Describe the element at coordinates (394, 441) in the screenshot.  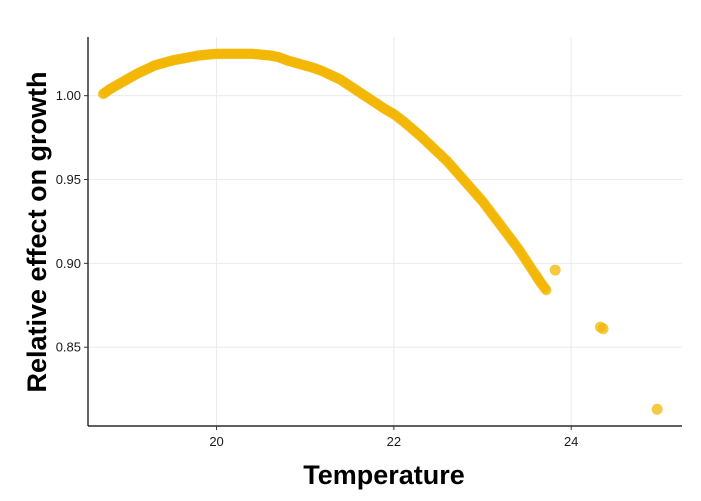
I see `x-tick-label: 22` at that location.